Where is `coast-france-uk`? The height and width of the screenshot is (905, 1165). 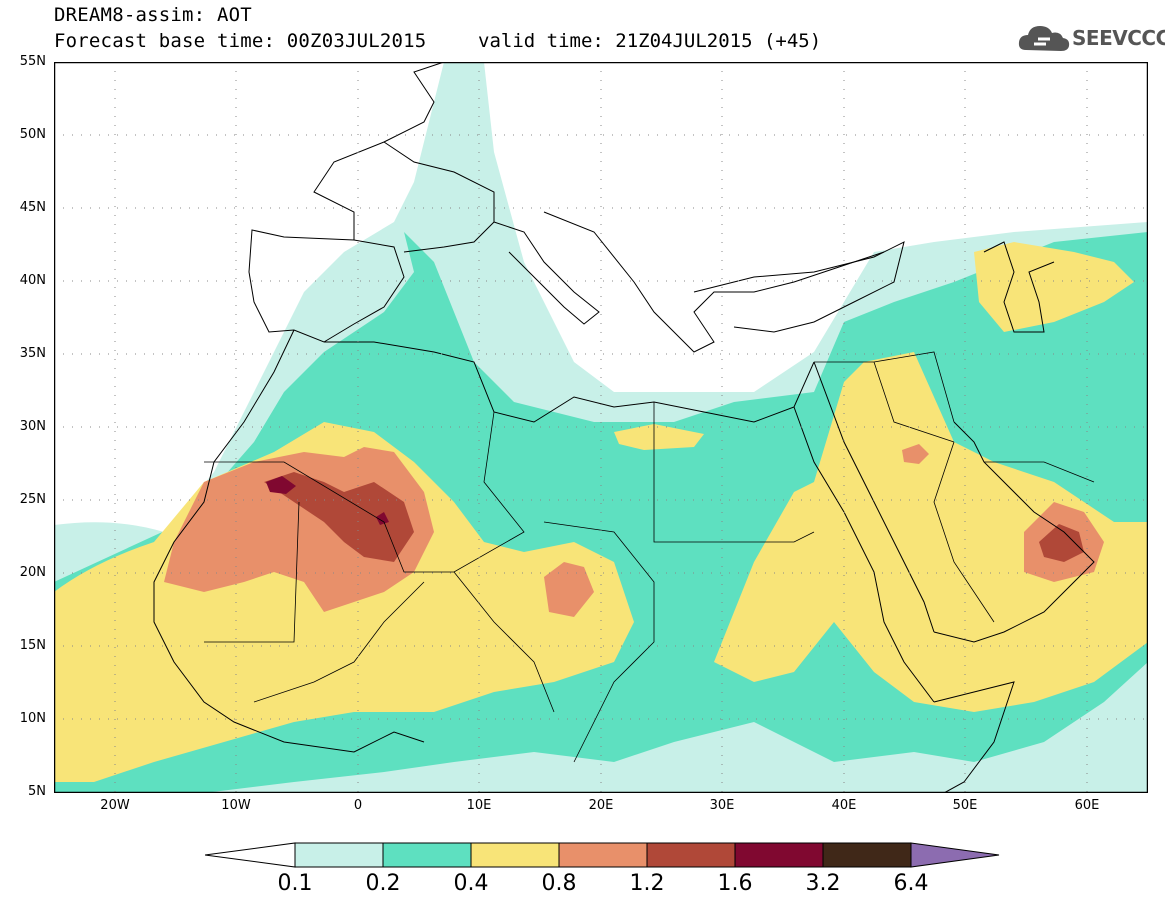 coast-france-uk is located at coordinates (404, 157).